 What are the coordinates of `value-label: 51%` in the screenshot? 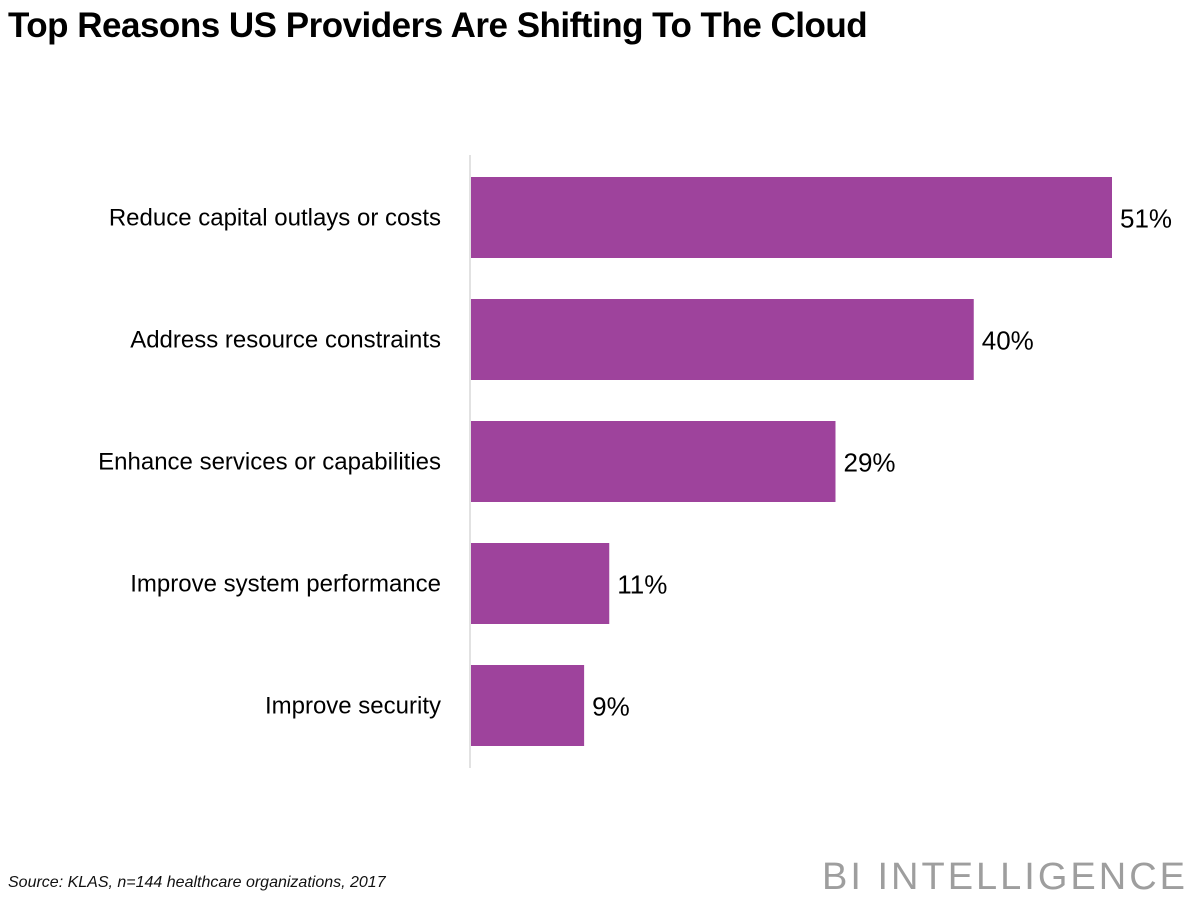 It's located at (1146, 219).